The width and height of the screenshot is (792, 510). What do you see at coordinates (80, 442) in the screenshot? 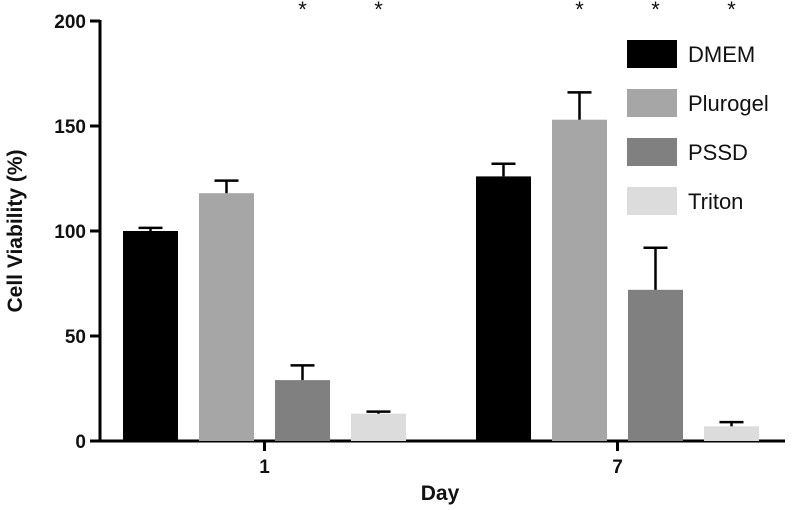
I see `y-tick-label: 0` at bounding box center [80, 442].